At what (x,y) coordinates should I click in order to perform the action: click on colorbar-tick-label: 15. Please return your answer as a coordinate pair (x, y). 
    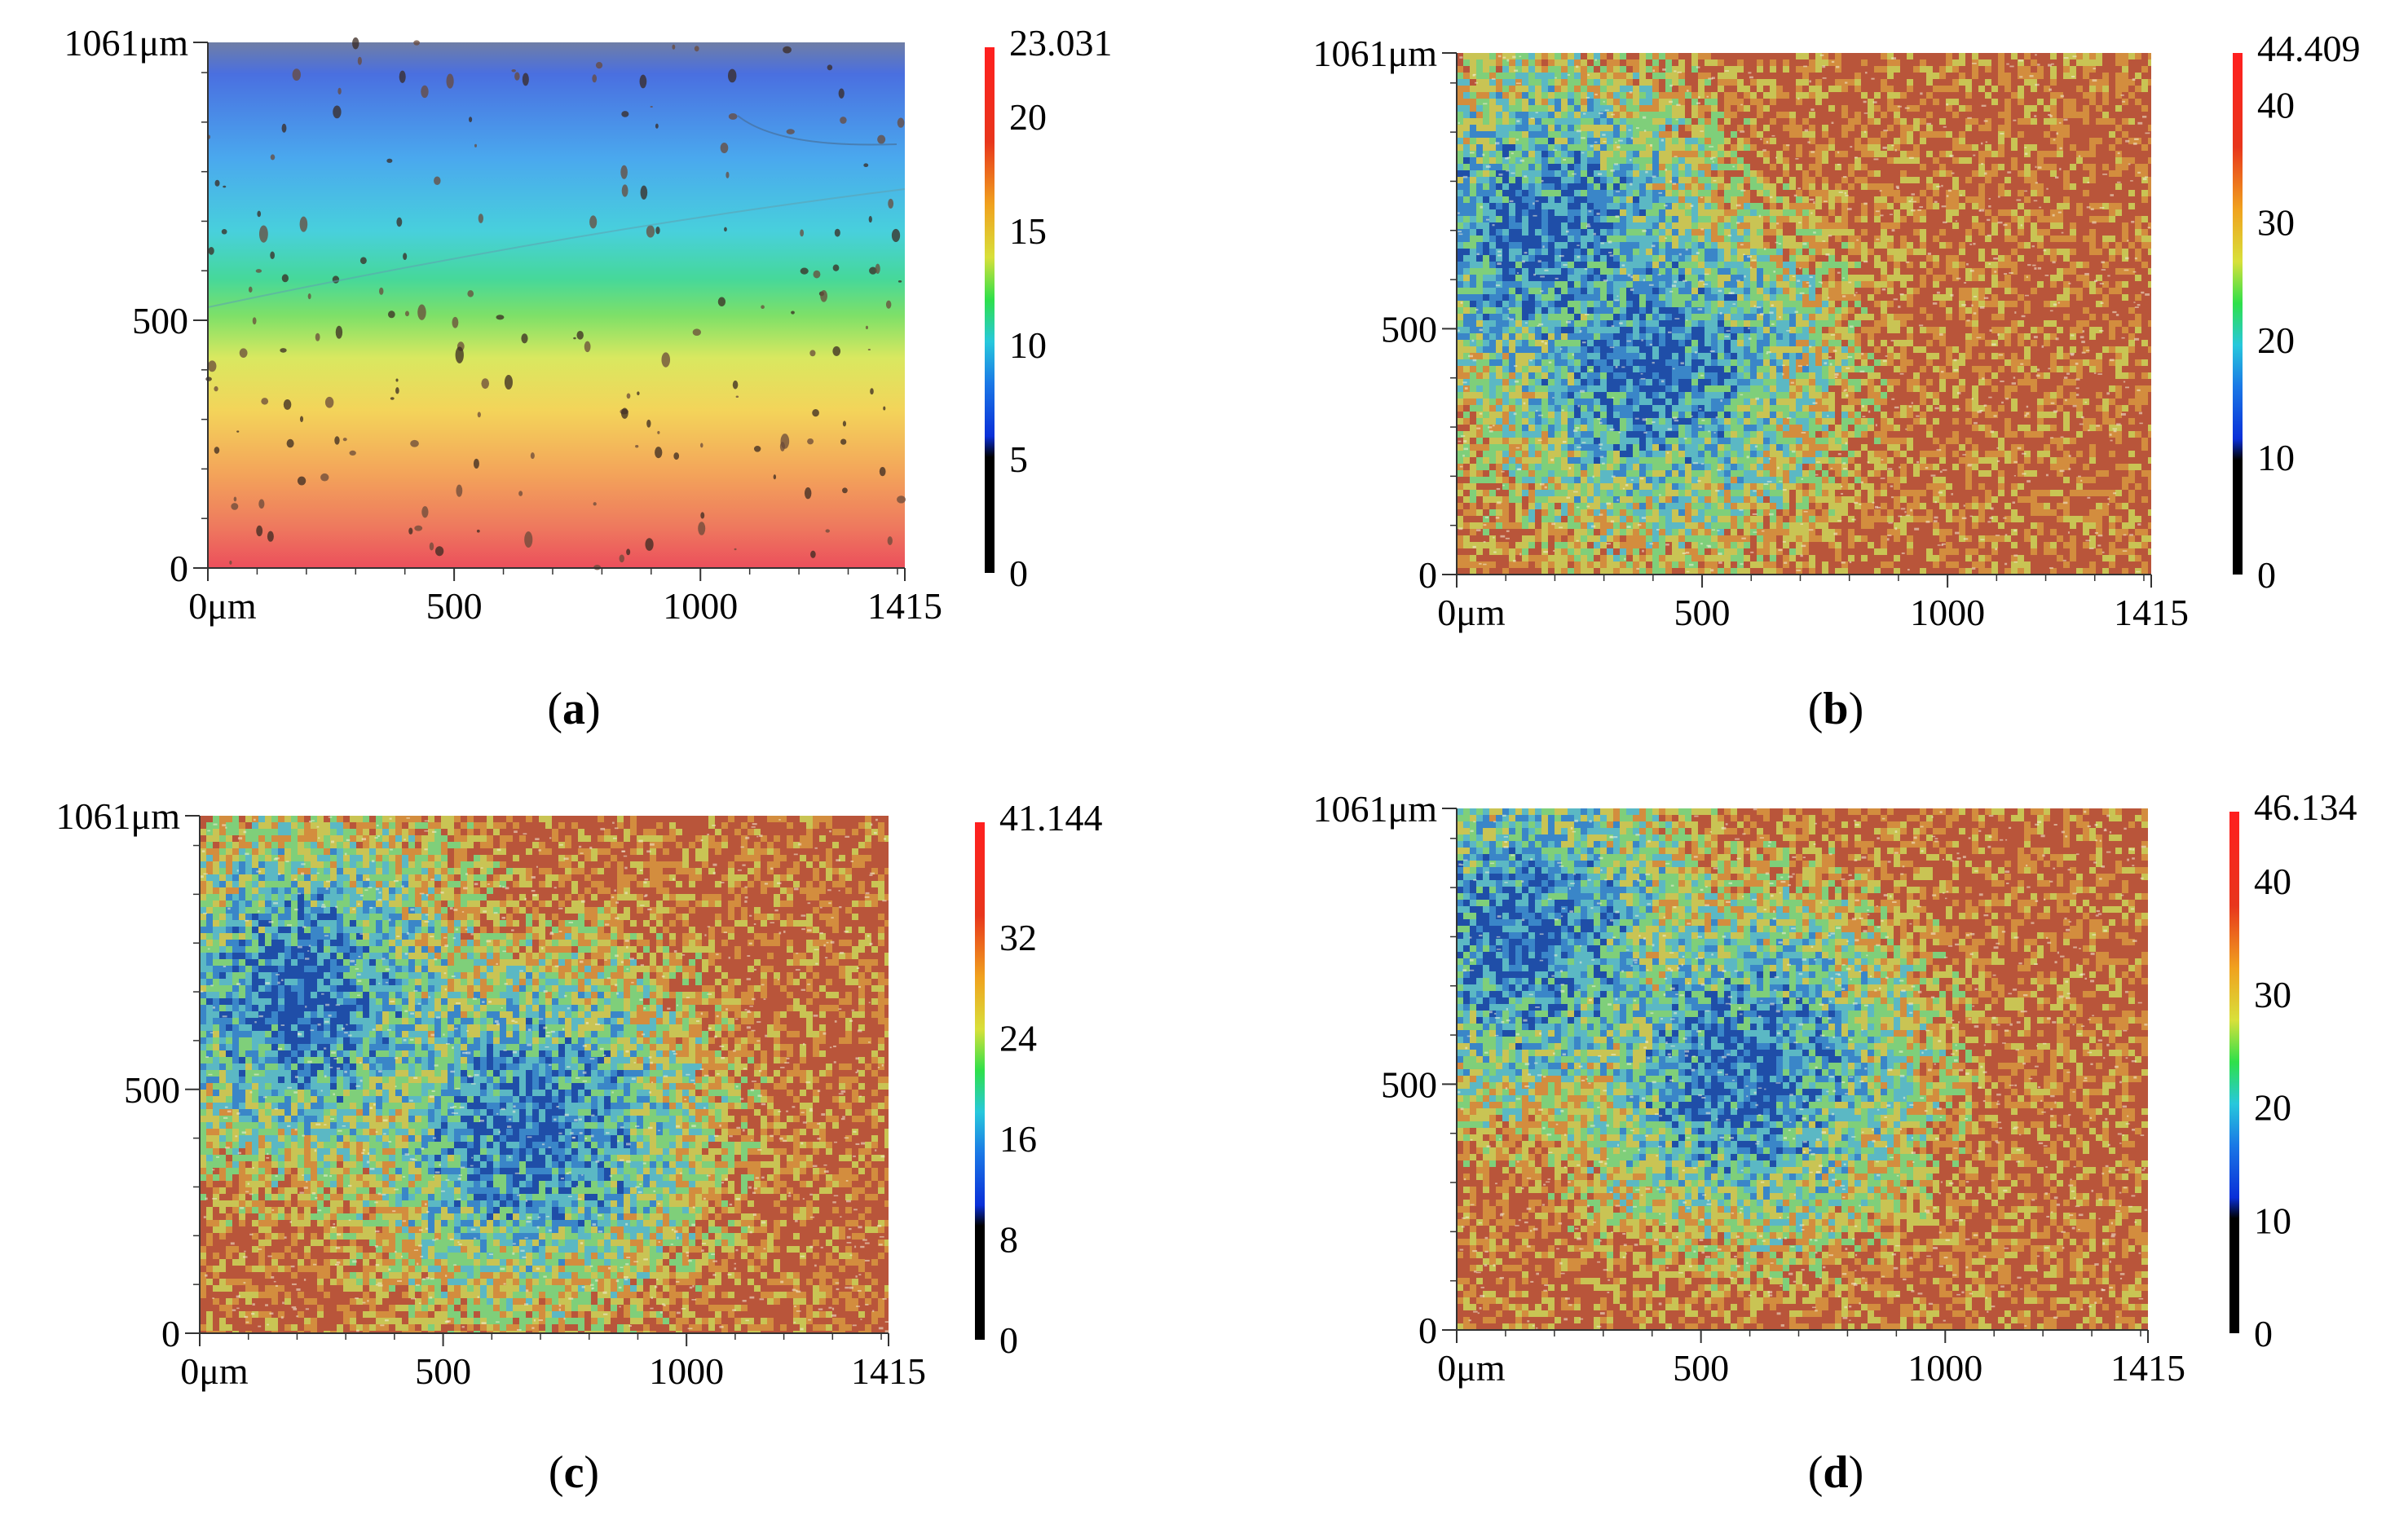
    Looking at the image, I should click on (1028, 231).